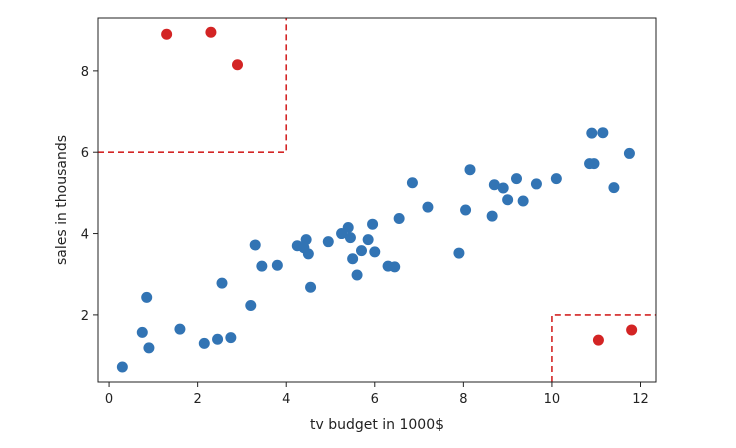  I want to click on y-tick-label-6: 6, so click(85, 153).